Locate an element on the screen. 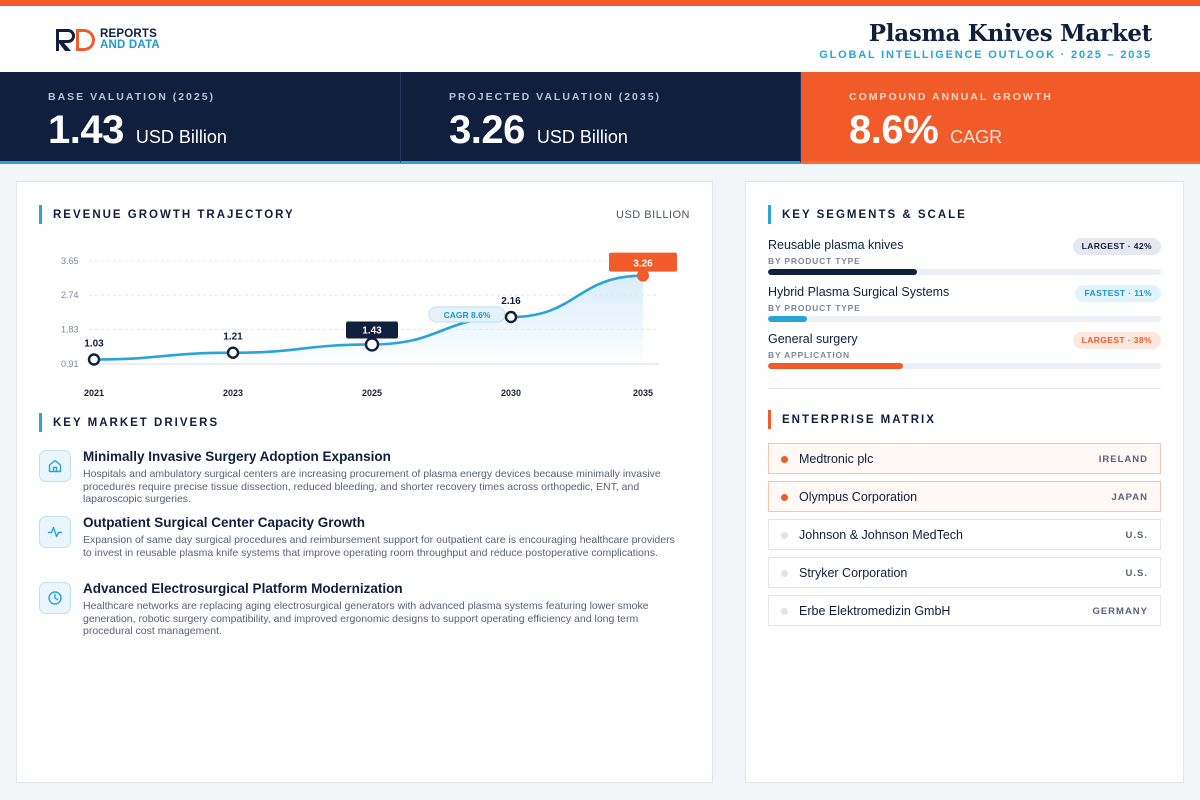  y-tick-label: 3.65 is located at coordinates (70, 261).